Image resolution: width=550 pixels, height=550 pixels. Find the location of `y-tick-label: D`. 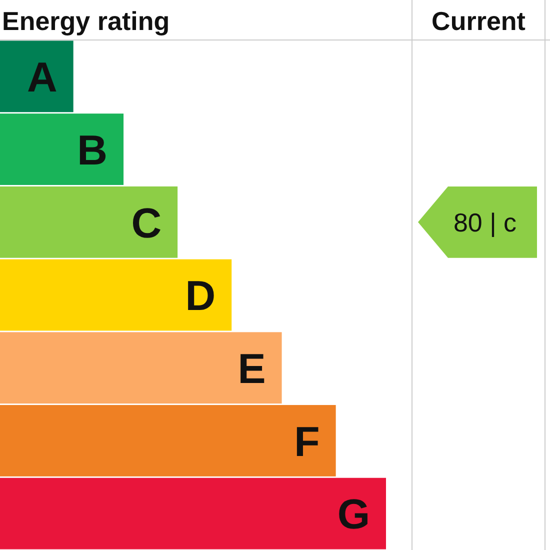

y-tick-label: D is located at coordinates (200, 296).